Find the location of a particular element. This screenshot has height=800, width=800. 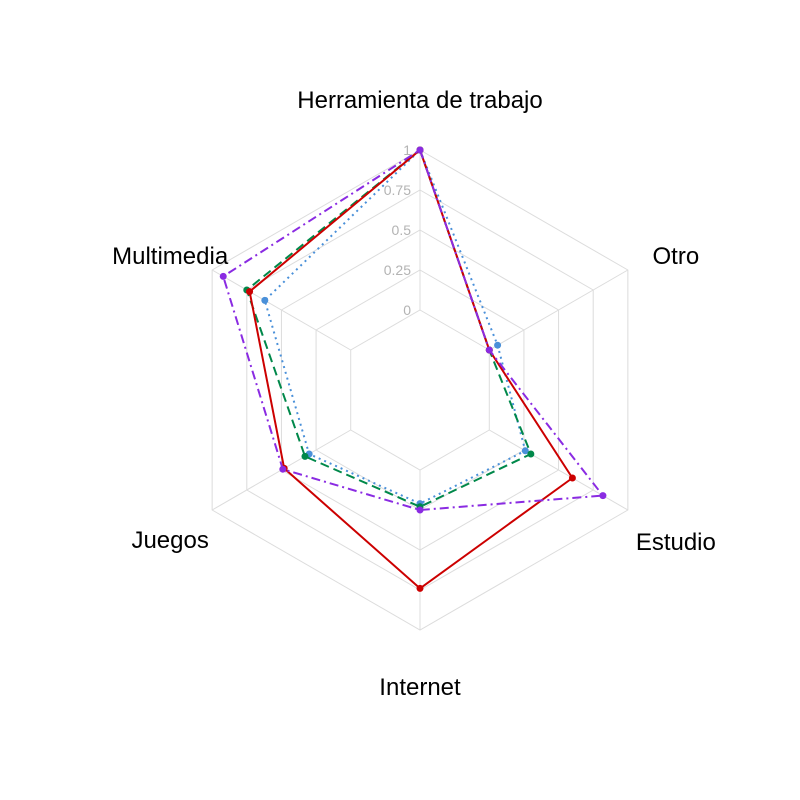

radial-tick-label: 0.25 is located at coordinates (397, 270).